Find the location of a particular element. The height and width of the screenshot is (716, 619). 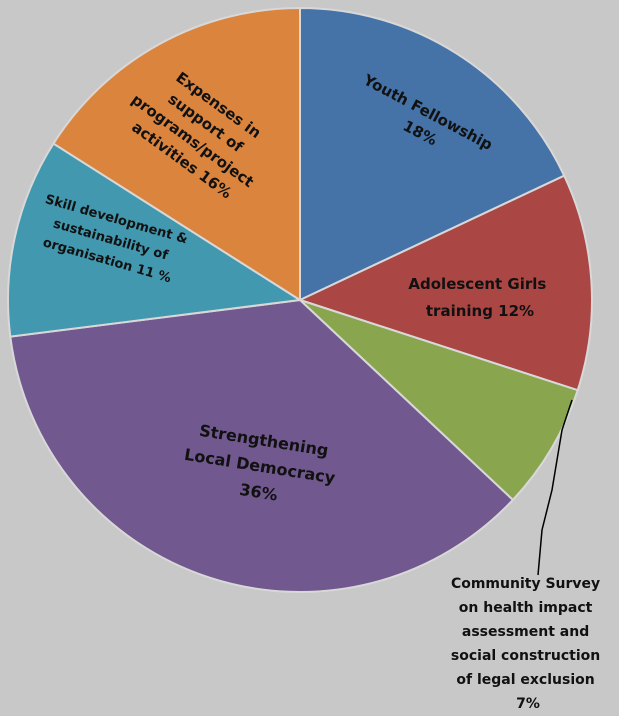

survey-label-line-6: 7% is located at coordinates (528, 704).